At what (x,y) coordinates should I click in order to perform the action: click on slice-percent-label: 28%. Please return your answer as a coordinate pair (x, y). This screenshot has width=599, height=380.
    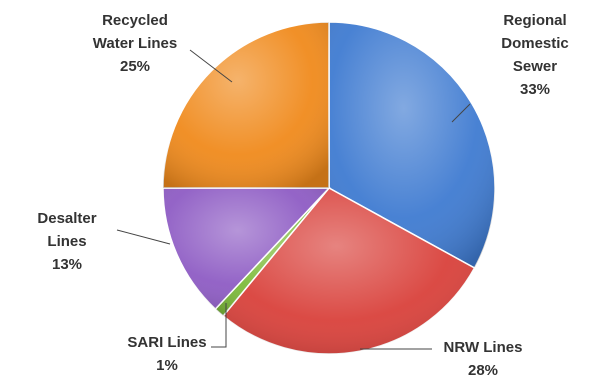
    Looking at the image, I should click on (483, 370).